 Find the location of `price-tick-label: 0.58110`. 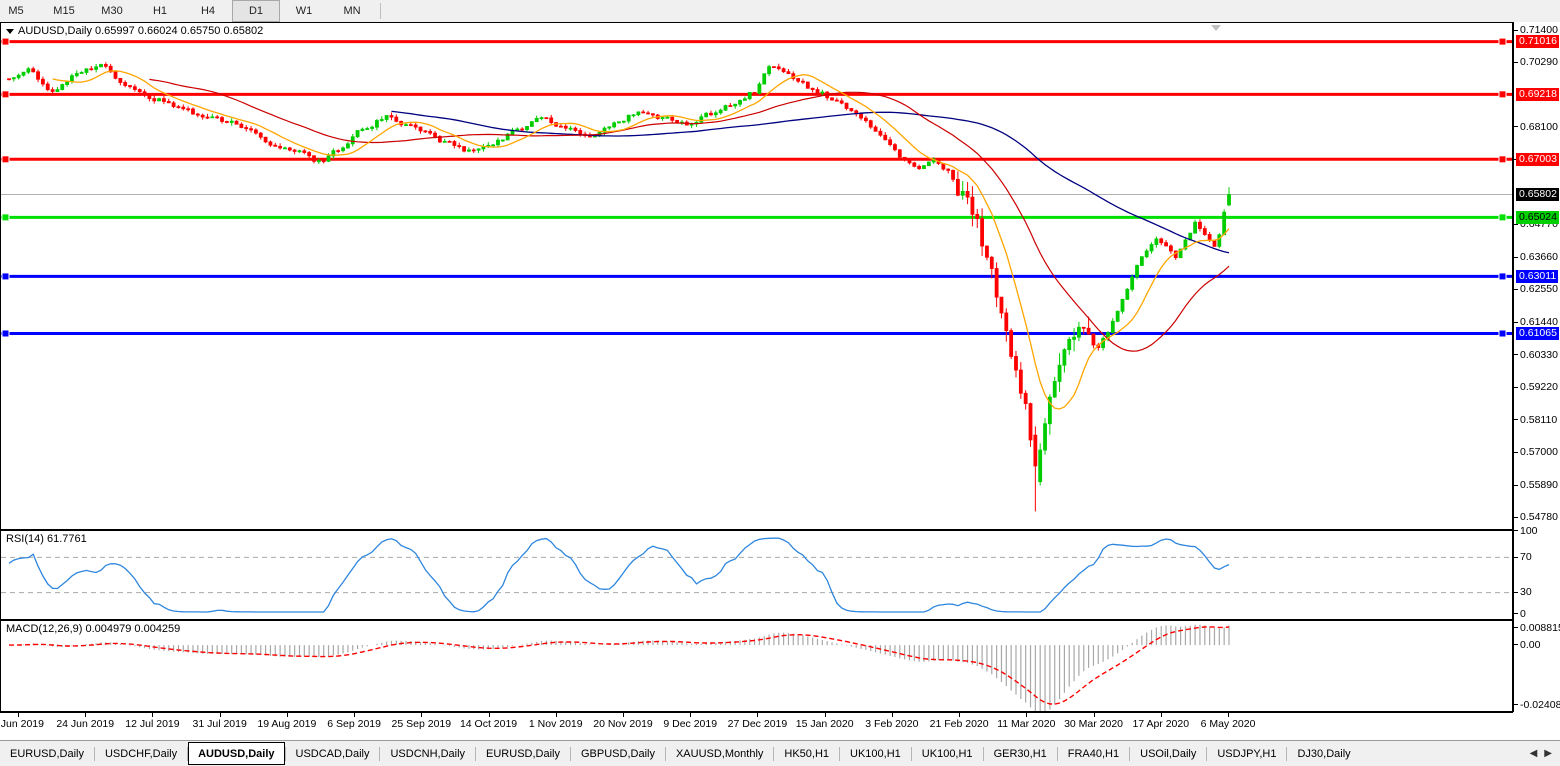

price-tick-label: 0.58110 is located at coordinates (1539, 419).